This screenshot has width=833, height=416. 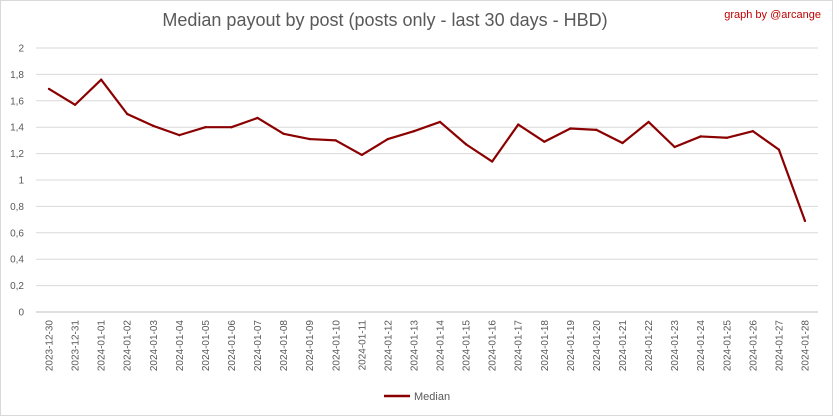 I want to click on x-tick-label: 2024-01-04, so click(x=180, y=346).